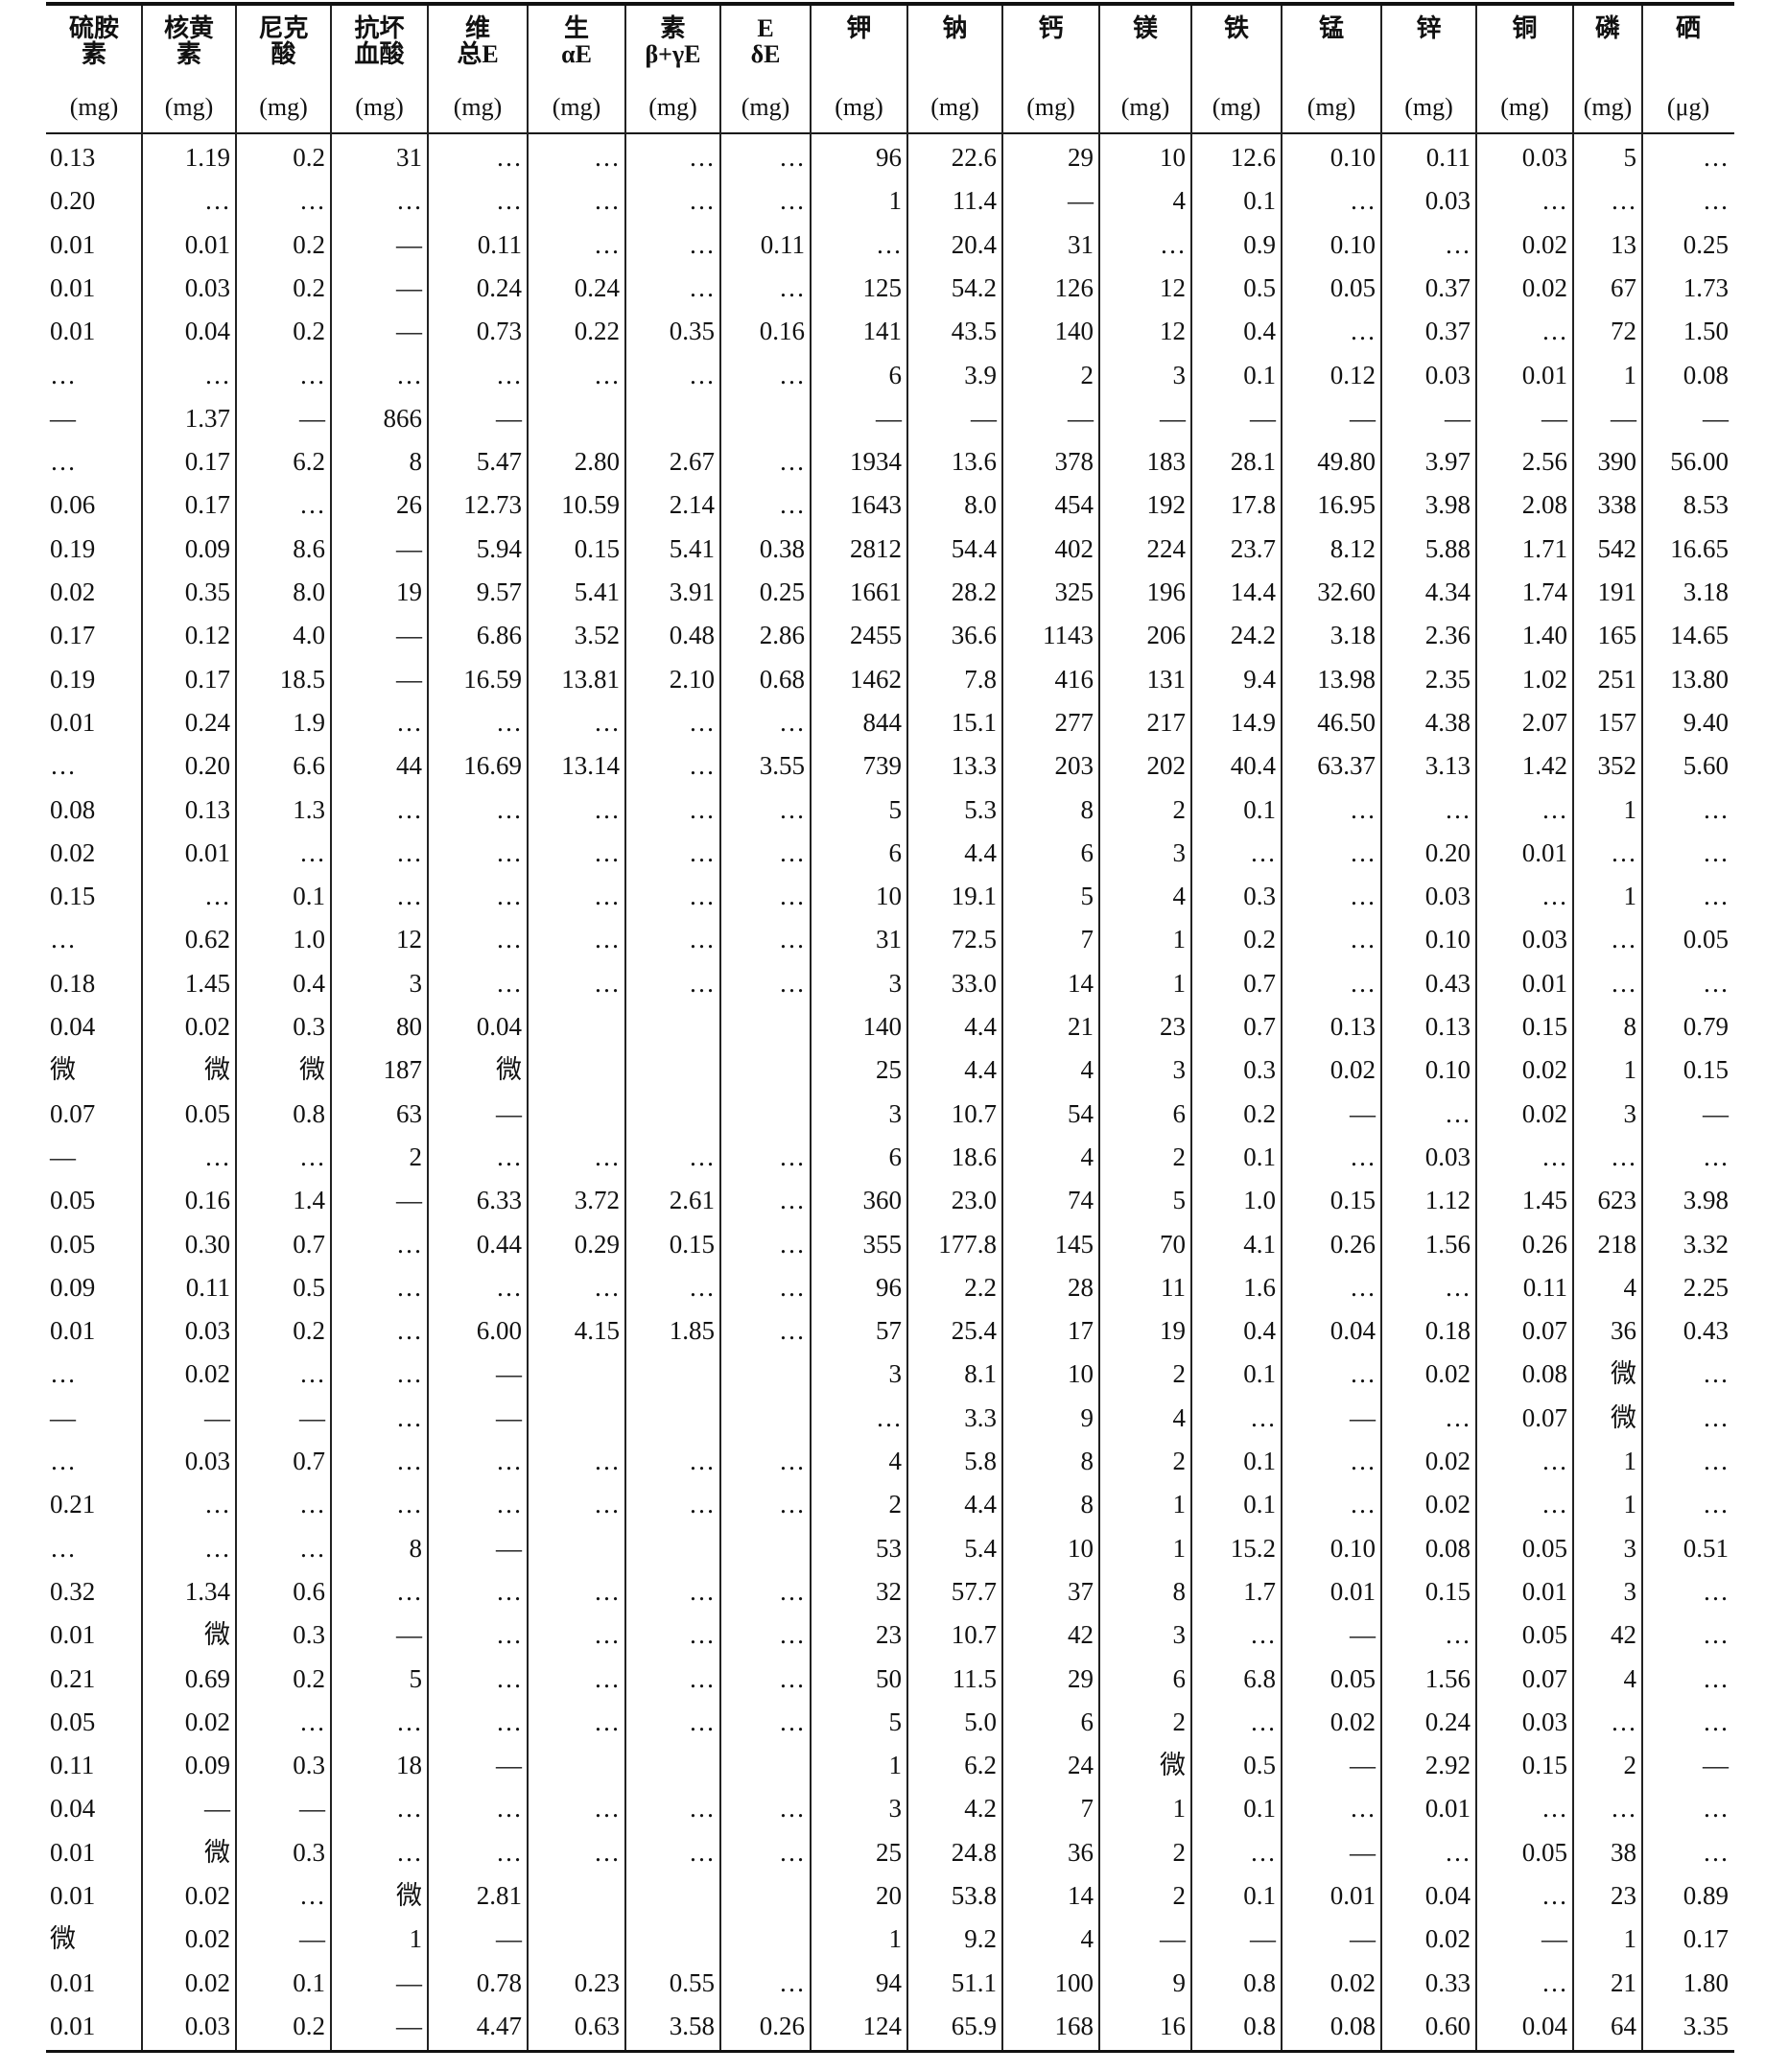 Image resolution: width=1765 pixels, height=2072 pixels. What do you see at coordinates (1544, 1331) in the screenshot?
I see `table-cell: 0.07` at bounding box center [1544, 1331].